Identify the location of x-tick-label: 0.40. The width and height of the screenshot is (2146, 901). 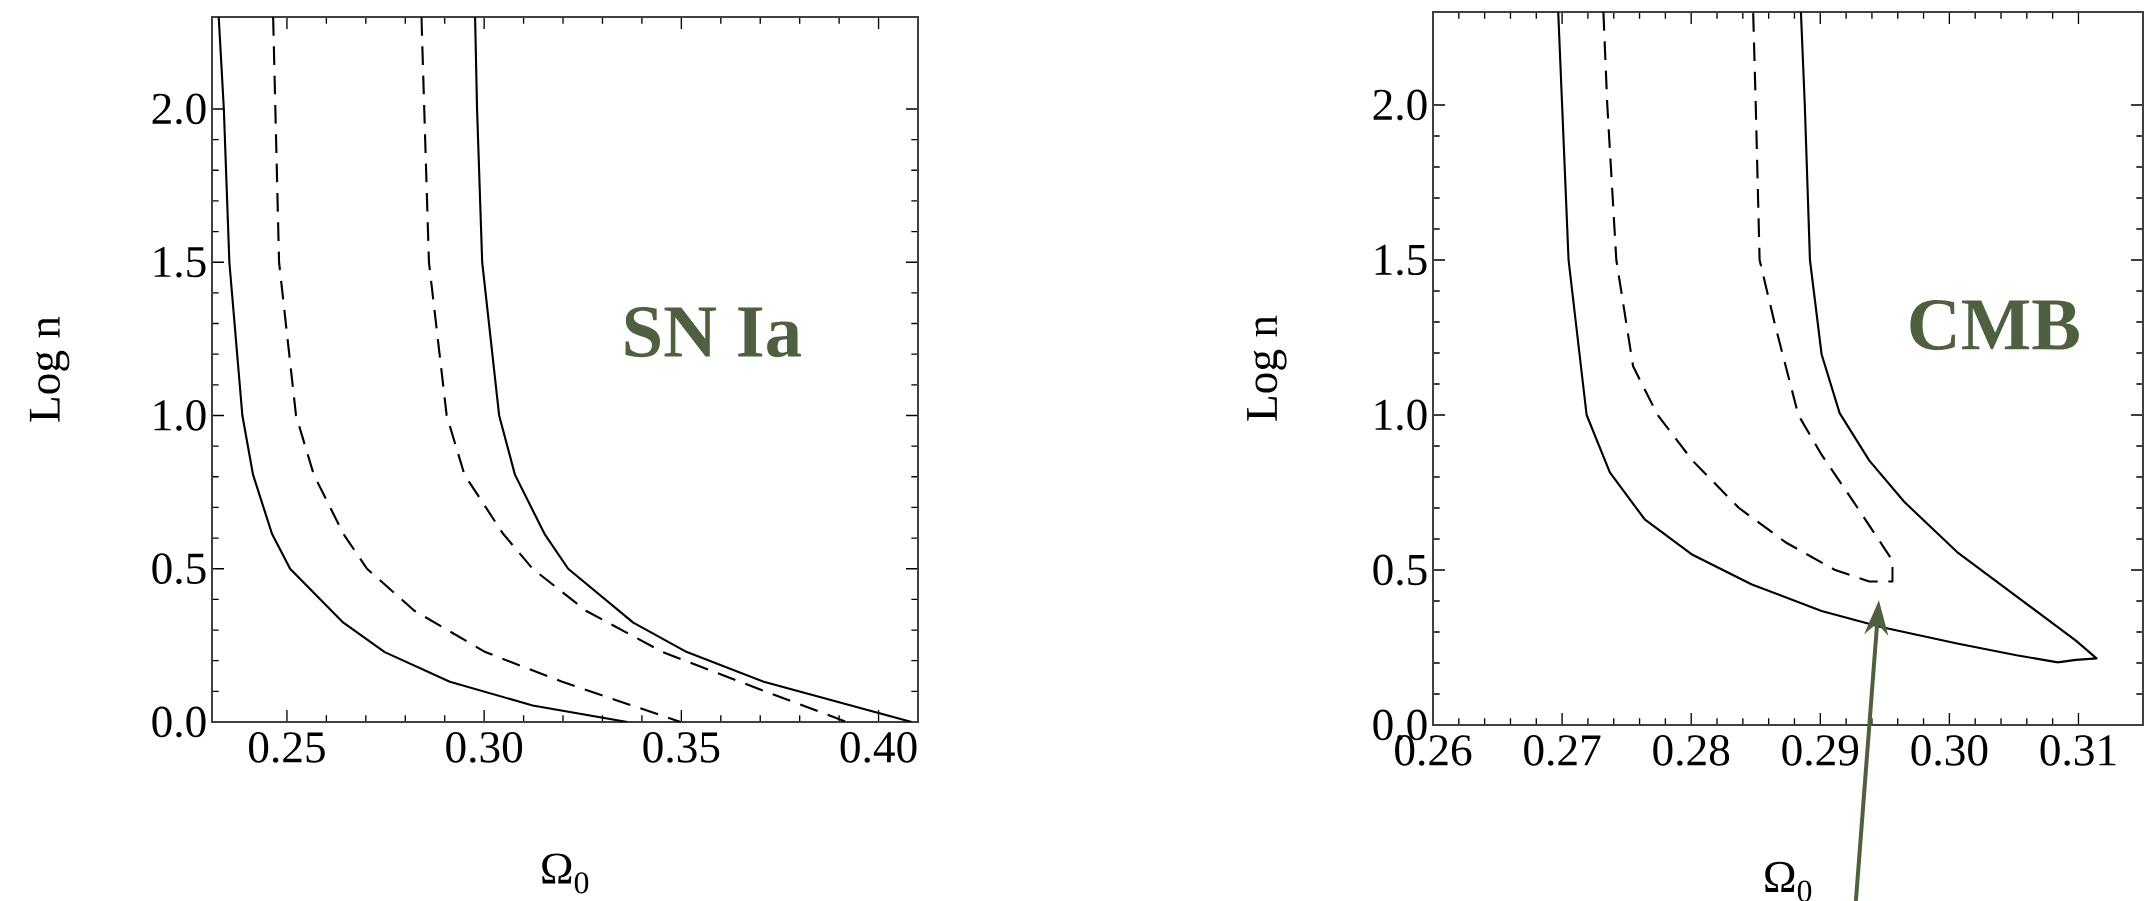
(878, 747).